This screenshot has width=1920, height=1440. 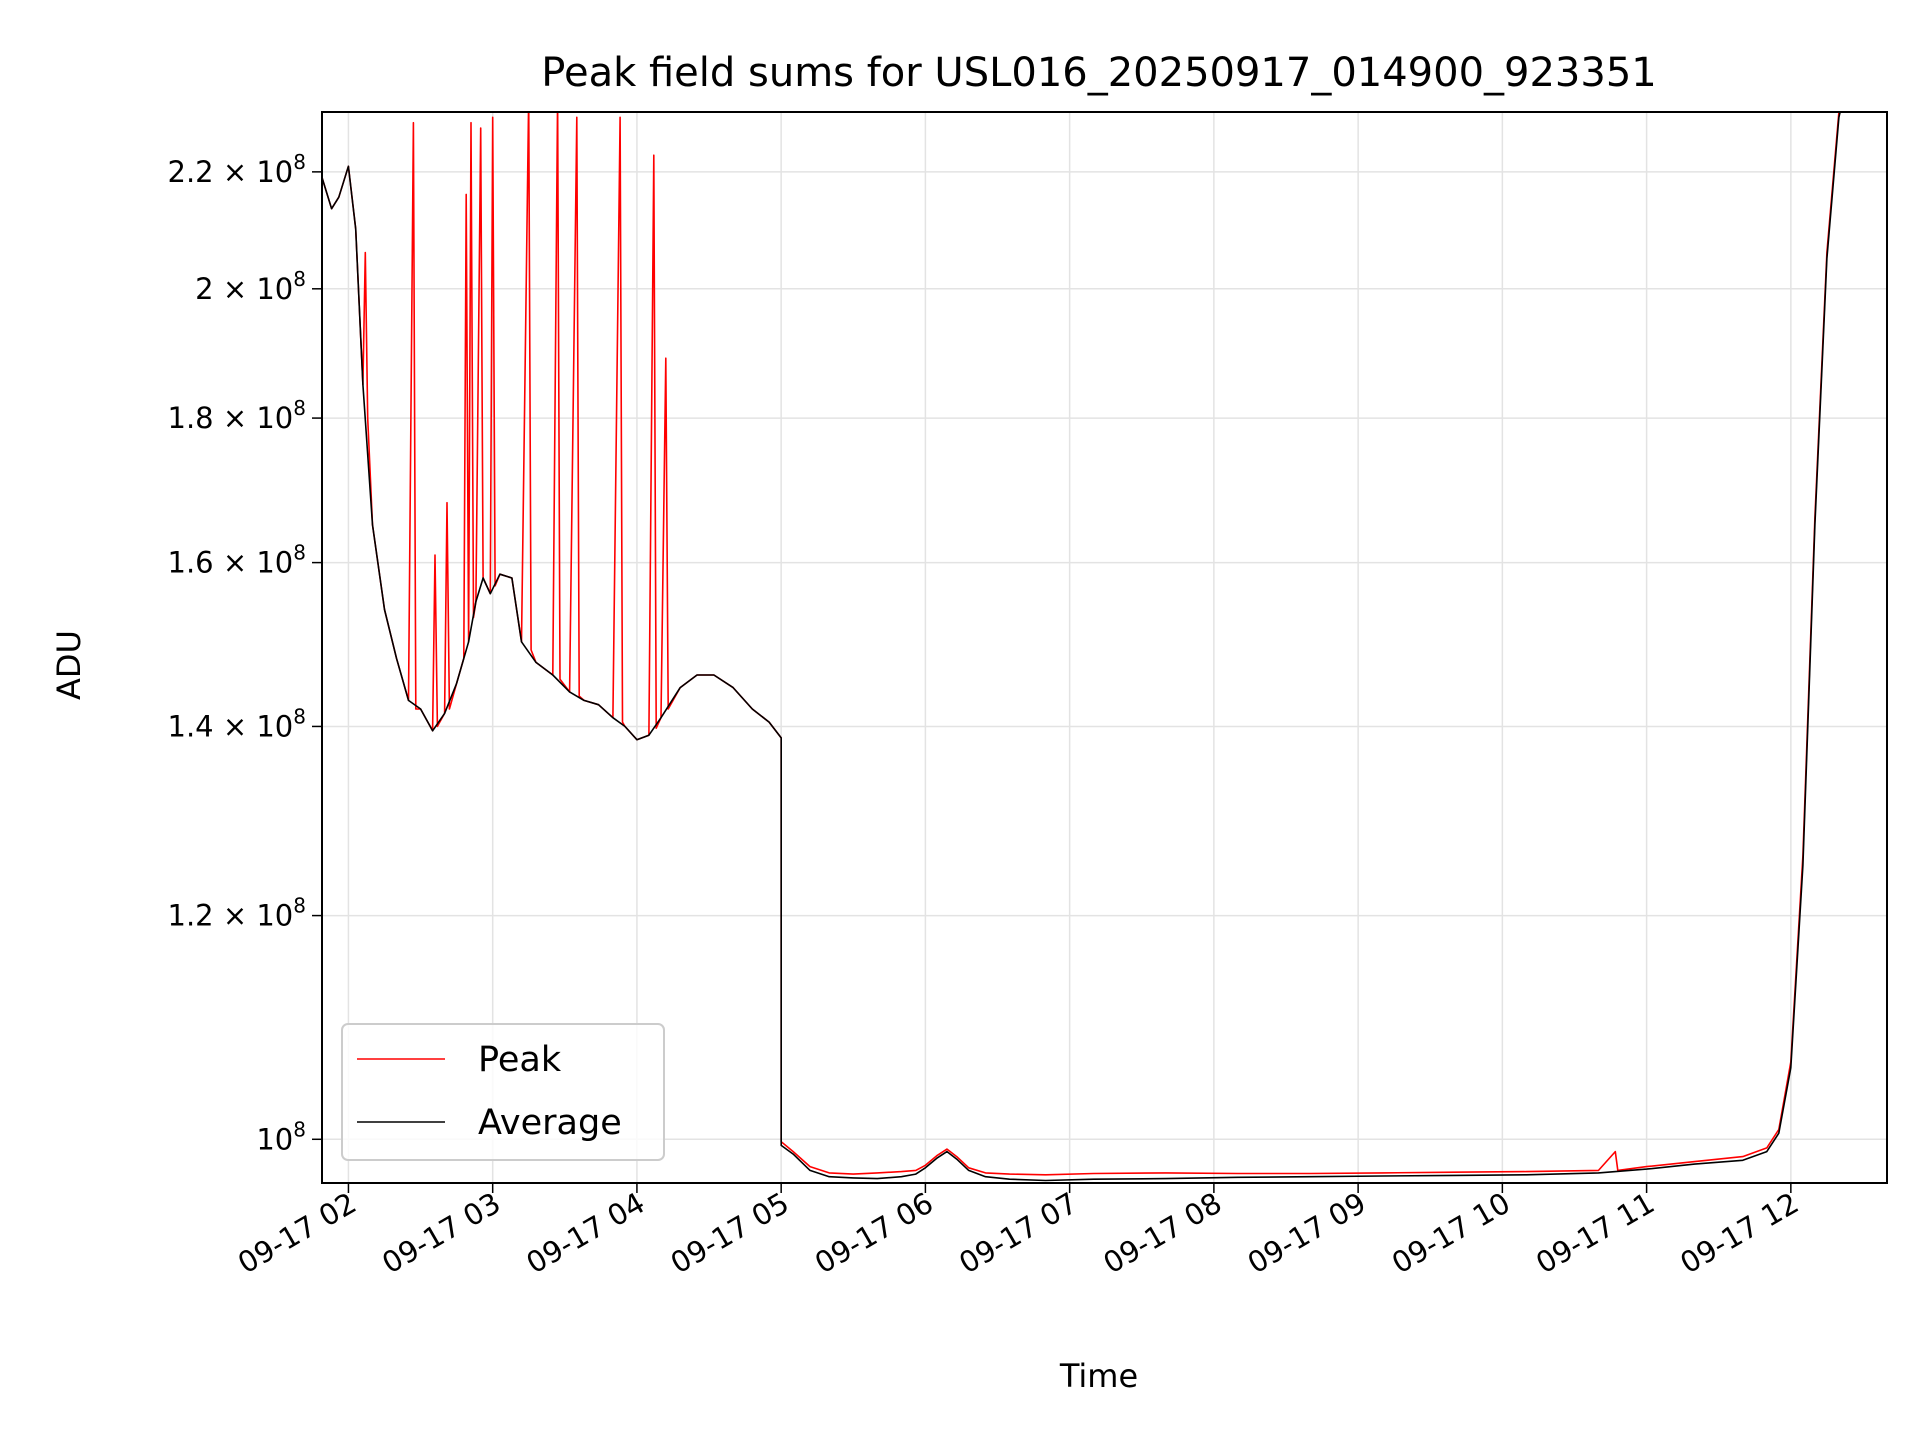 I want to click on y-tick-label: 1.4 × 108, so click(x=237, y=723).